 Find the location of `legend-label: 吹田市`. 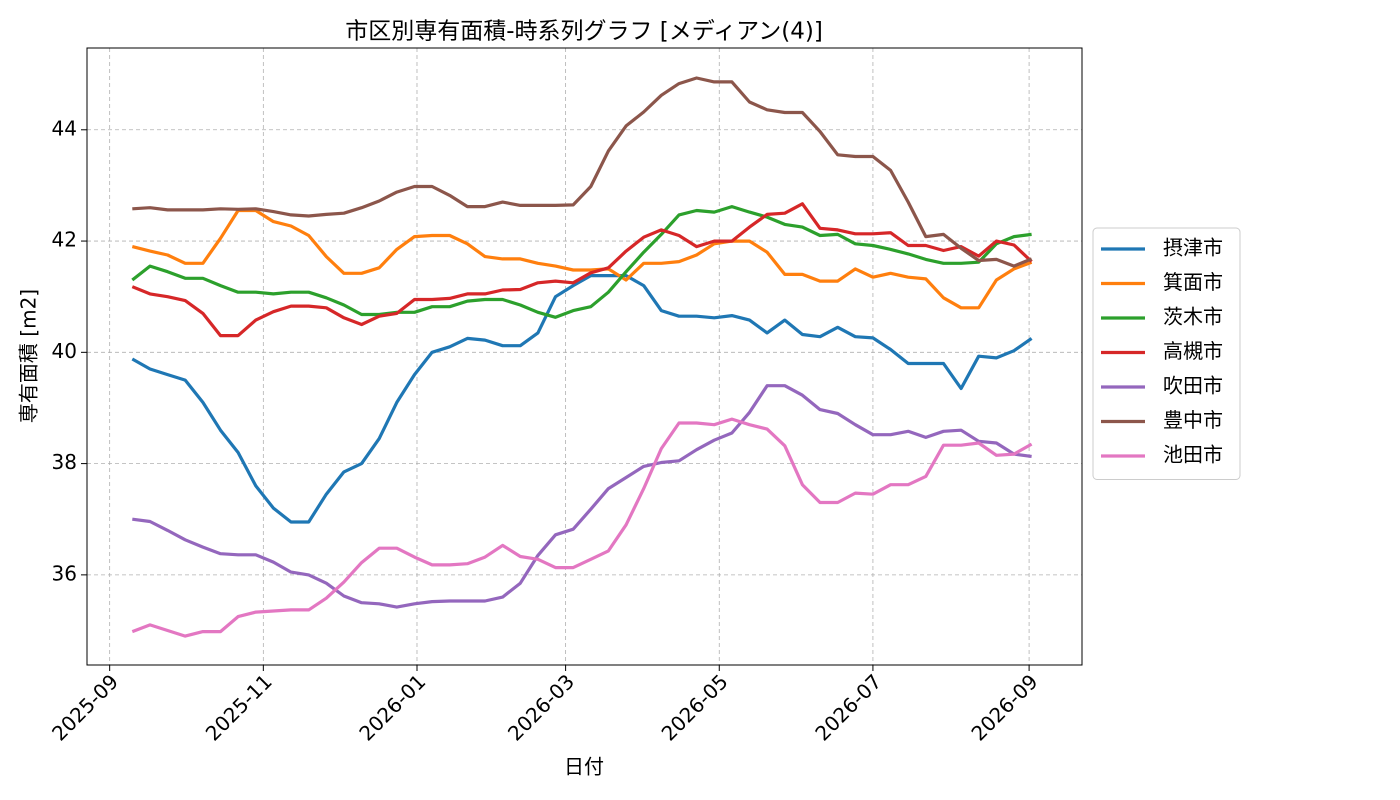

legend-label: 吹田市 is located at coordinates (1193, 386).